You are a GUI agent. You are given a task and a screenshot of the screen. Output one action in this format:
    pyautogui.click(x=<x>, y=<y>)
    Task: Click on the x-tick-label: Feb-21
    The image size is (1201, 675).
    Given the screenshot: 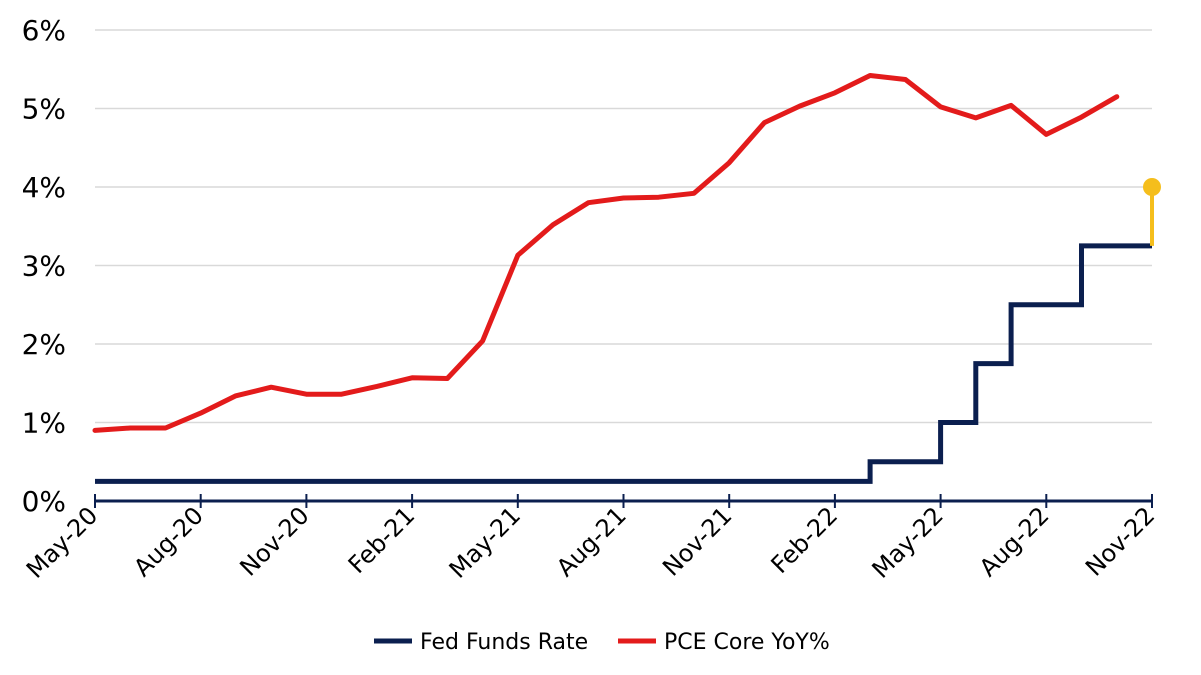 What is the action you would take?
    pyautogui.click(x=382, y=540)
    